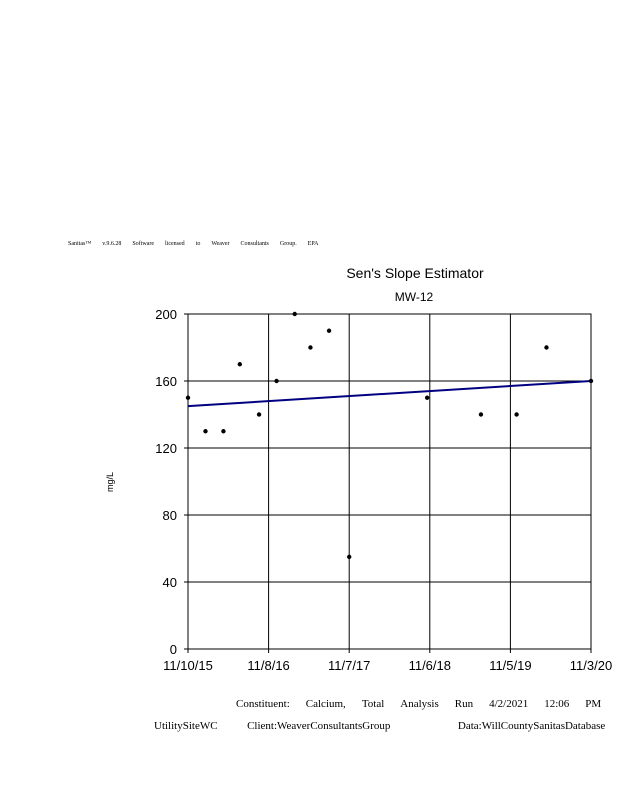 The height and width of the screenshot is (800, 618). What do you see at coordinates (510, 665) in the screenshot?
I see `x-tick-label: 11/5/19` at bounding box center [510, 665].